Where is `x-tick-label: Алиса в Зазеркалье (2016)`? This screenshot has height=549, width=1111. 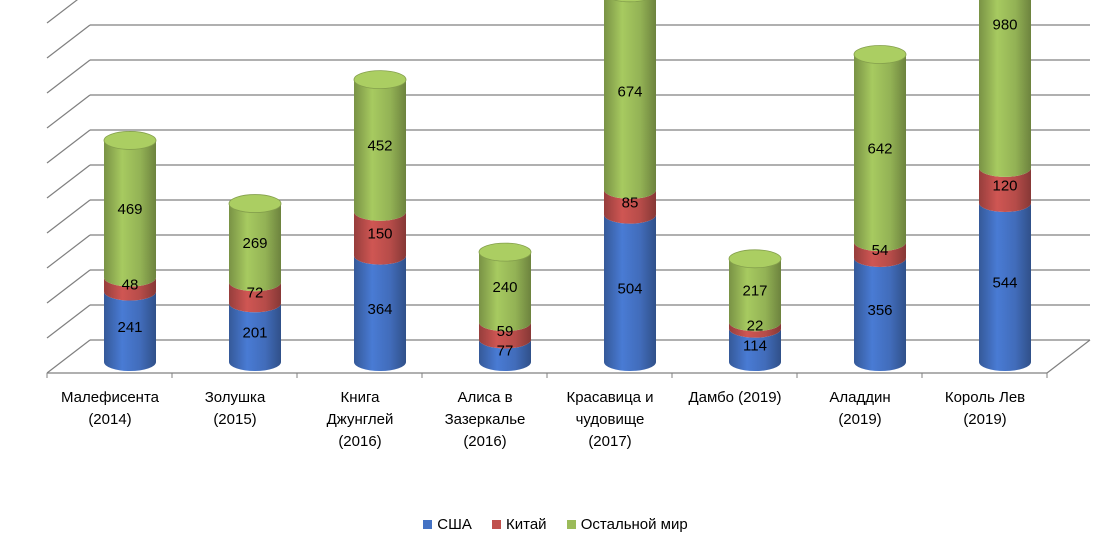 x-tick-label: Алиса в Зазеркалье (2016) is located at coordinates (485, 419).